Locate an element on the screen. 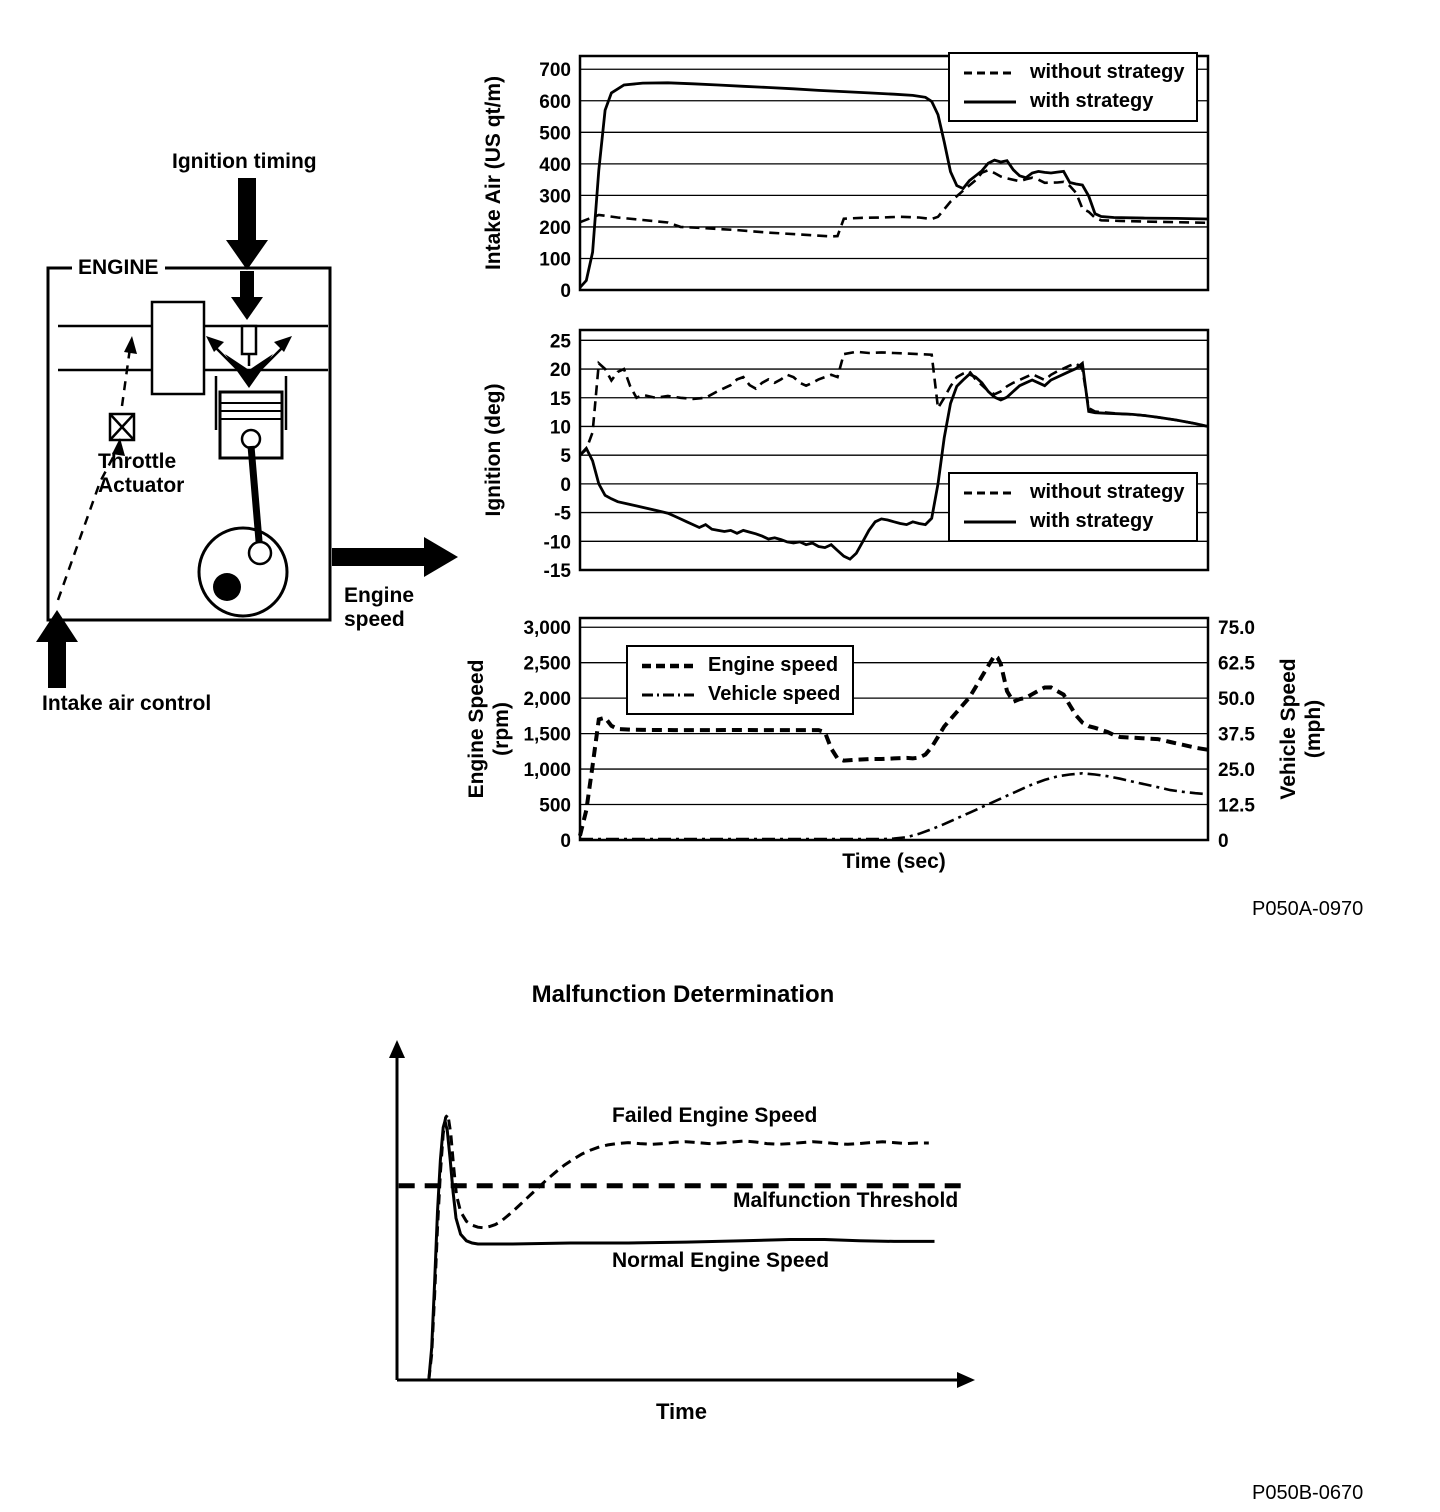 The height and width of the screenshot is (1512, 1440). intake-air-chart: 0 100 200 300 400 500 600 700 is located at coordinates (874, 177).